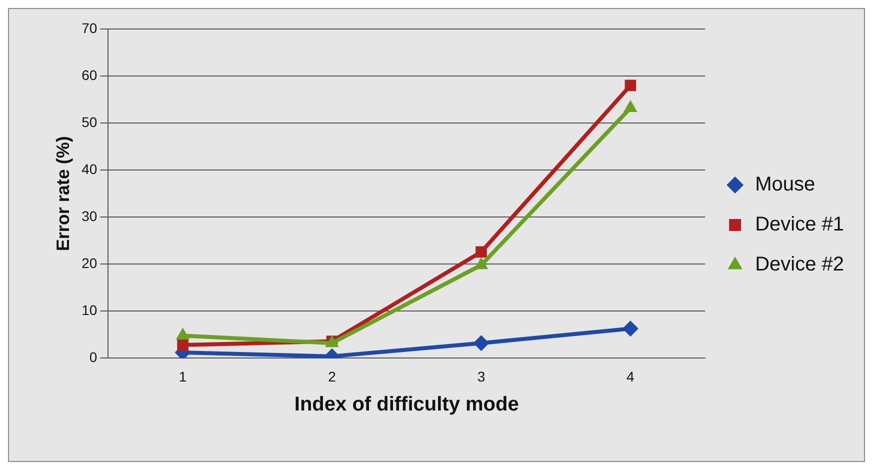 This screenshot has width=873, height=470. I want to click on y-axis-title: Error rate (%), so click(62, 194).